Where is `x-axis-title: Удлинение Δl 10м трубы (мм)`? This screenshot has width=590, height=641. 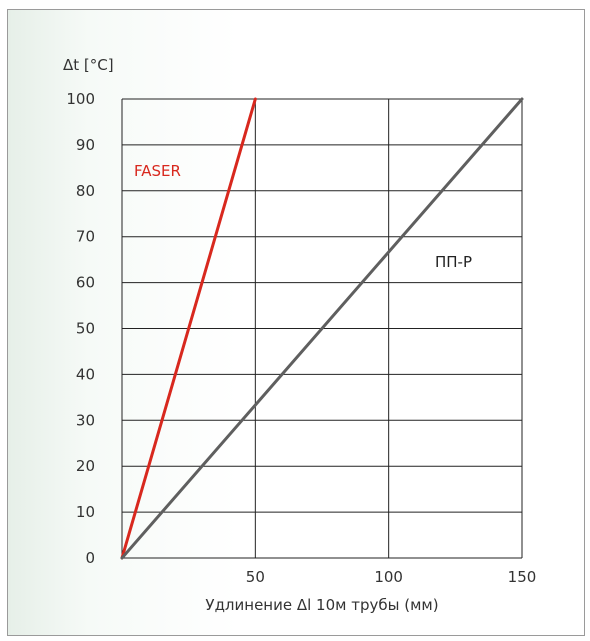 x-axis-title: Удлинение Δl 10м трубы (мм) is located at coordinates (321, 605).